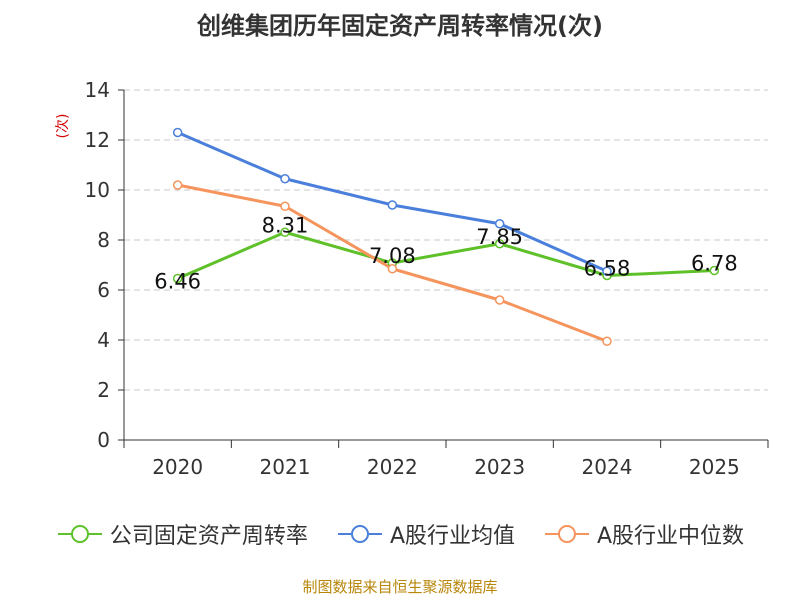 The width and height of the screenshot is (800, 600). I want to click on data-source-note: 制图数据来自恒生聚源数据库, so click(400, 587).